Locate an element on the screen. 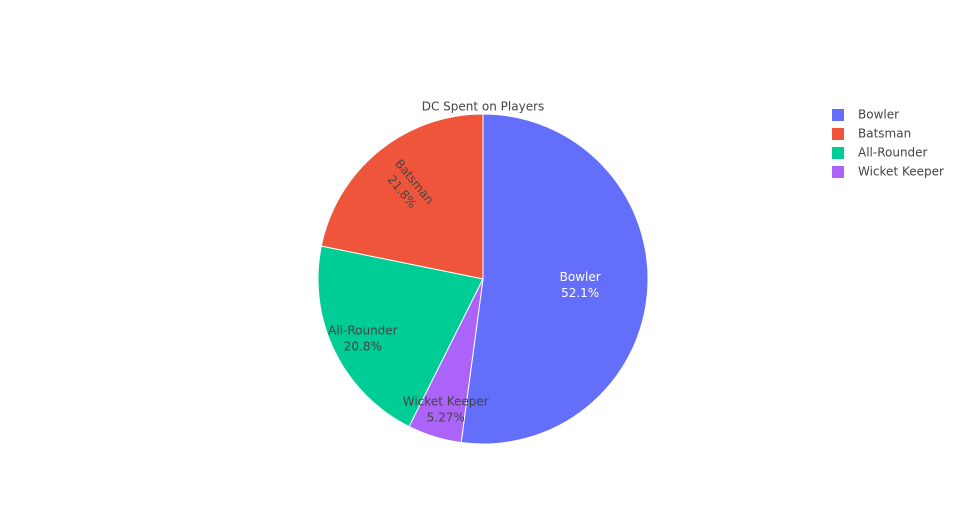 The height and width of the screenshot is (525, 967). legend-label: Bowler is located at coordinates (878, 115).